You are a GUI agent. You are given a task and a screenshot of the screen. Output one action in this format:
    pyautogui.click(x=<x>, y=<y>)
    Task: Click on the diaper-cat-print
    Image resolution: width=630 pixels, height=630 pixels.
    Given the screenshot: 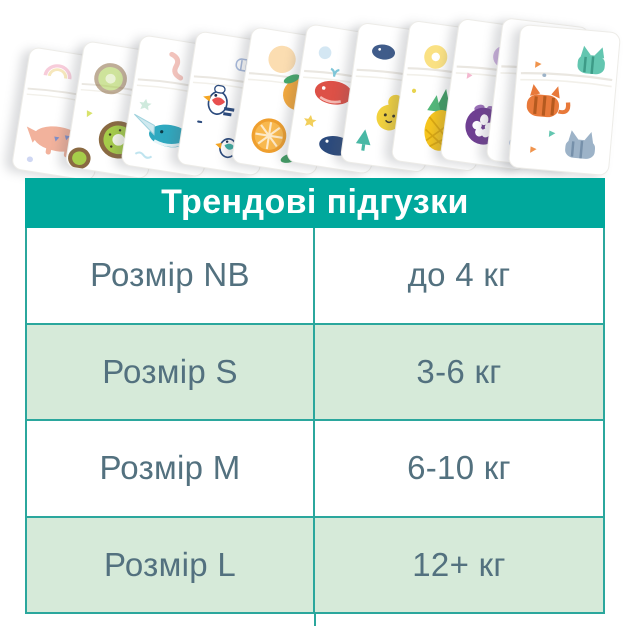 What is the action you would take?
    pyautogui.click(x=564, y=100)
    